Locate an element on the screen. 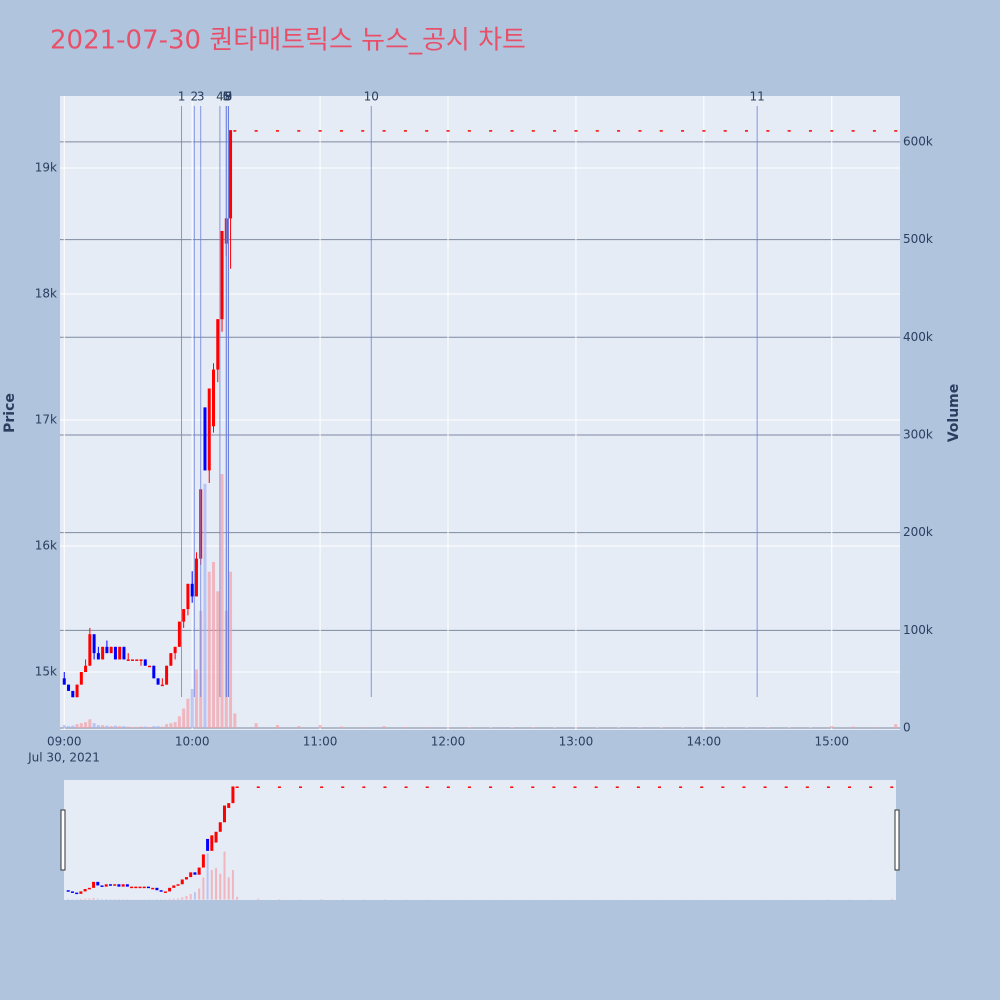 The image size is (1000, 1000). slider-handle-right is located at coordinates (897, 840).